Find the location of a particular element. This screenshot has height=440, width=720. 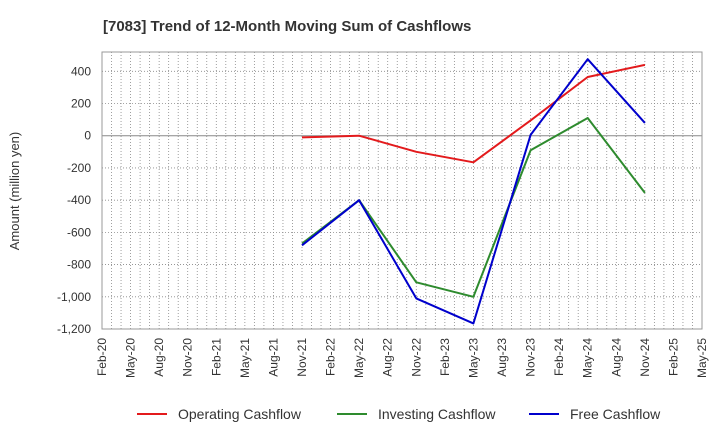

x-tick-label: Feb-21 is located at coordinates (216, 357).